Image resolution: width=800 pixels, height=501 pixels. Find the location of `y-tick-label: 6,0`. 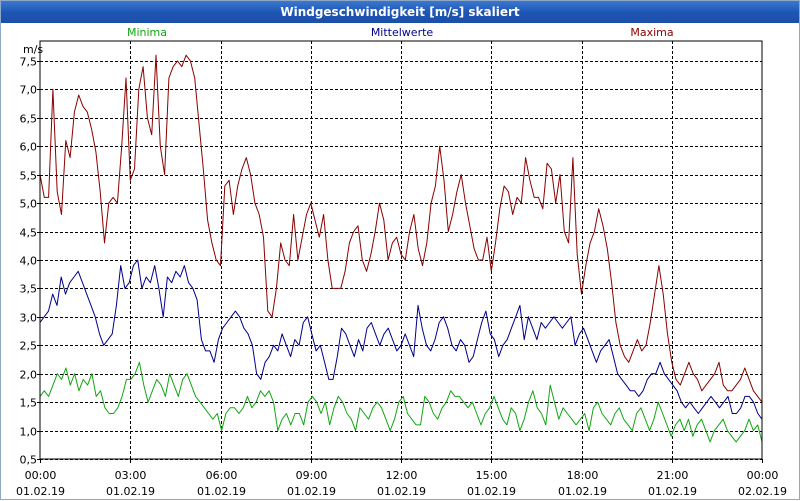

y-tick-label: 6,0 is located at coordinates (29, 147).